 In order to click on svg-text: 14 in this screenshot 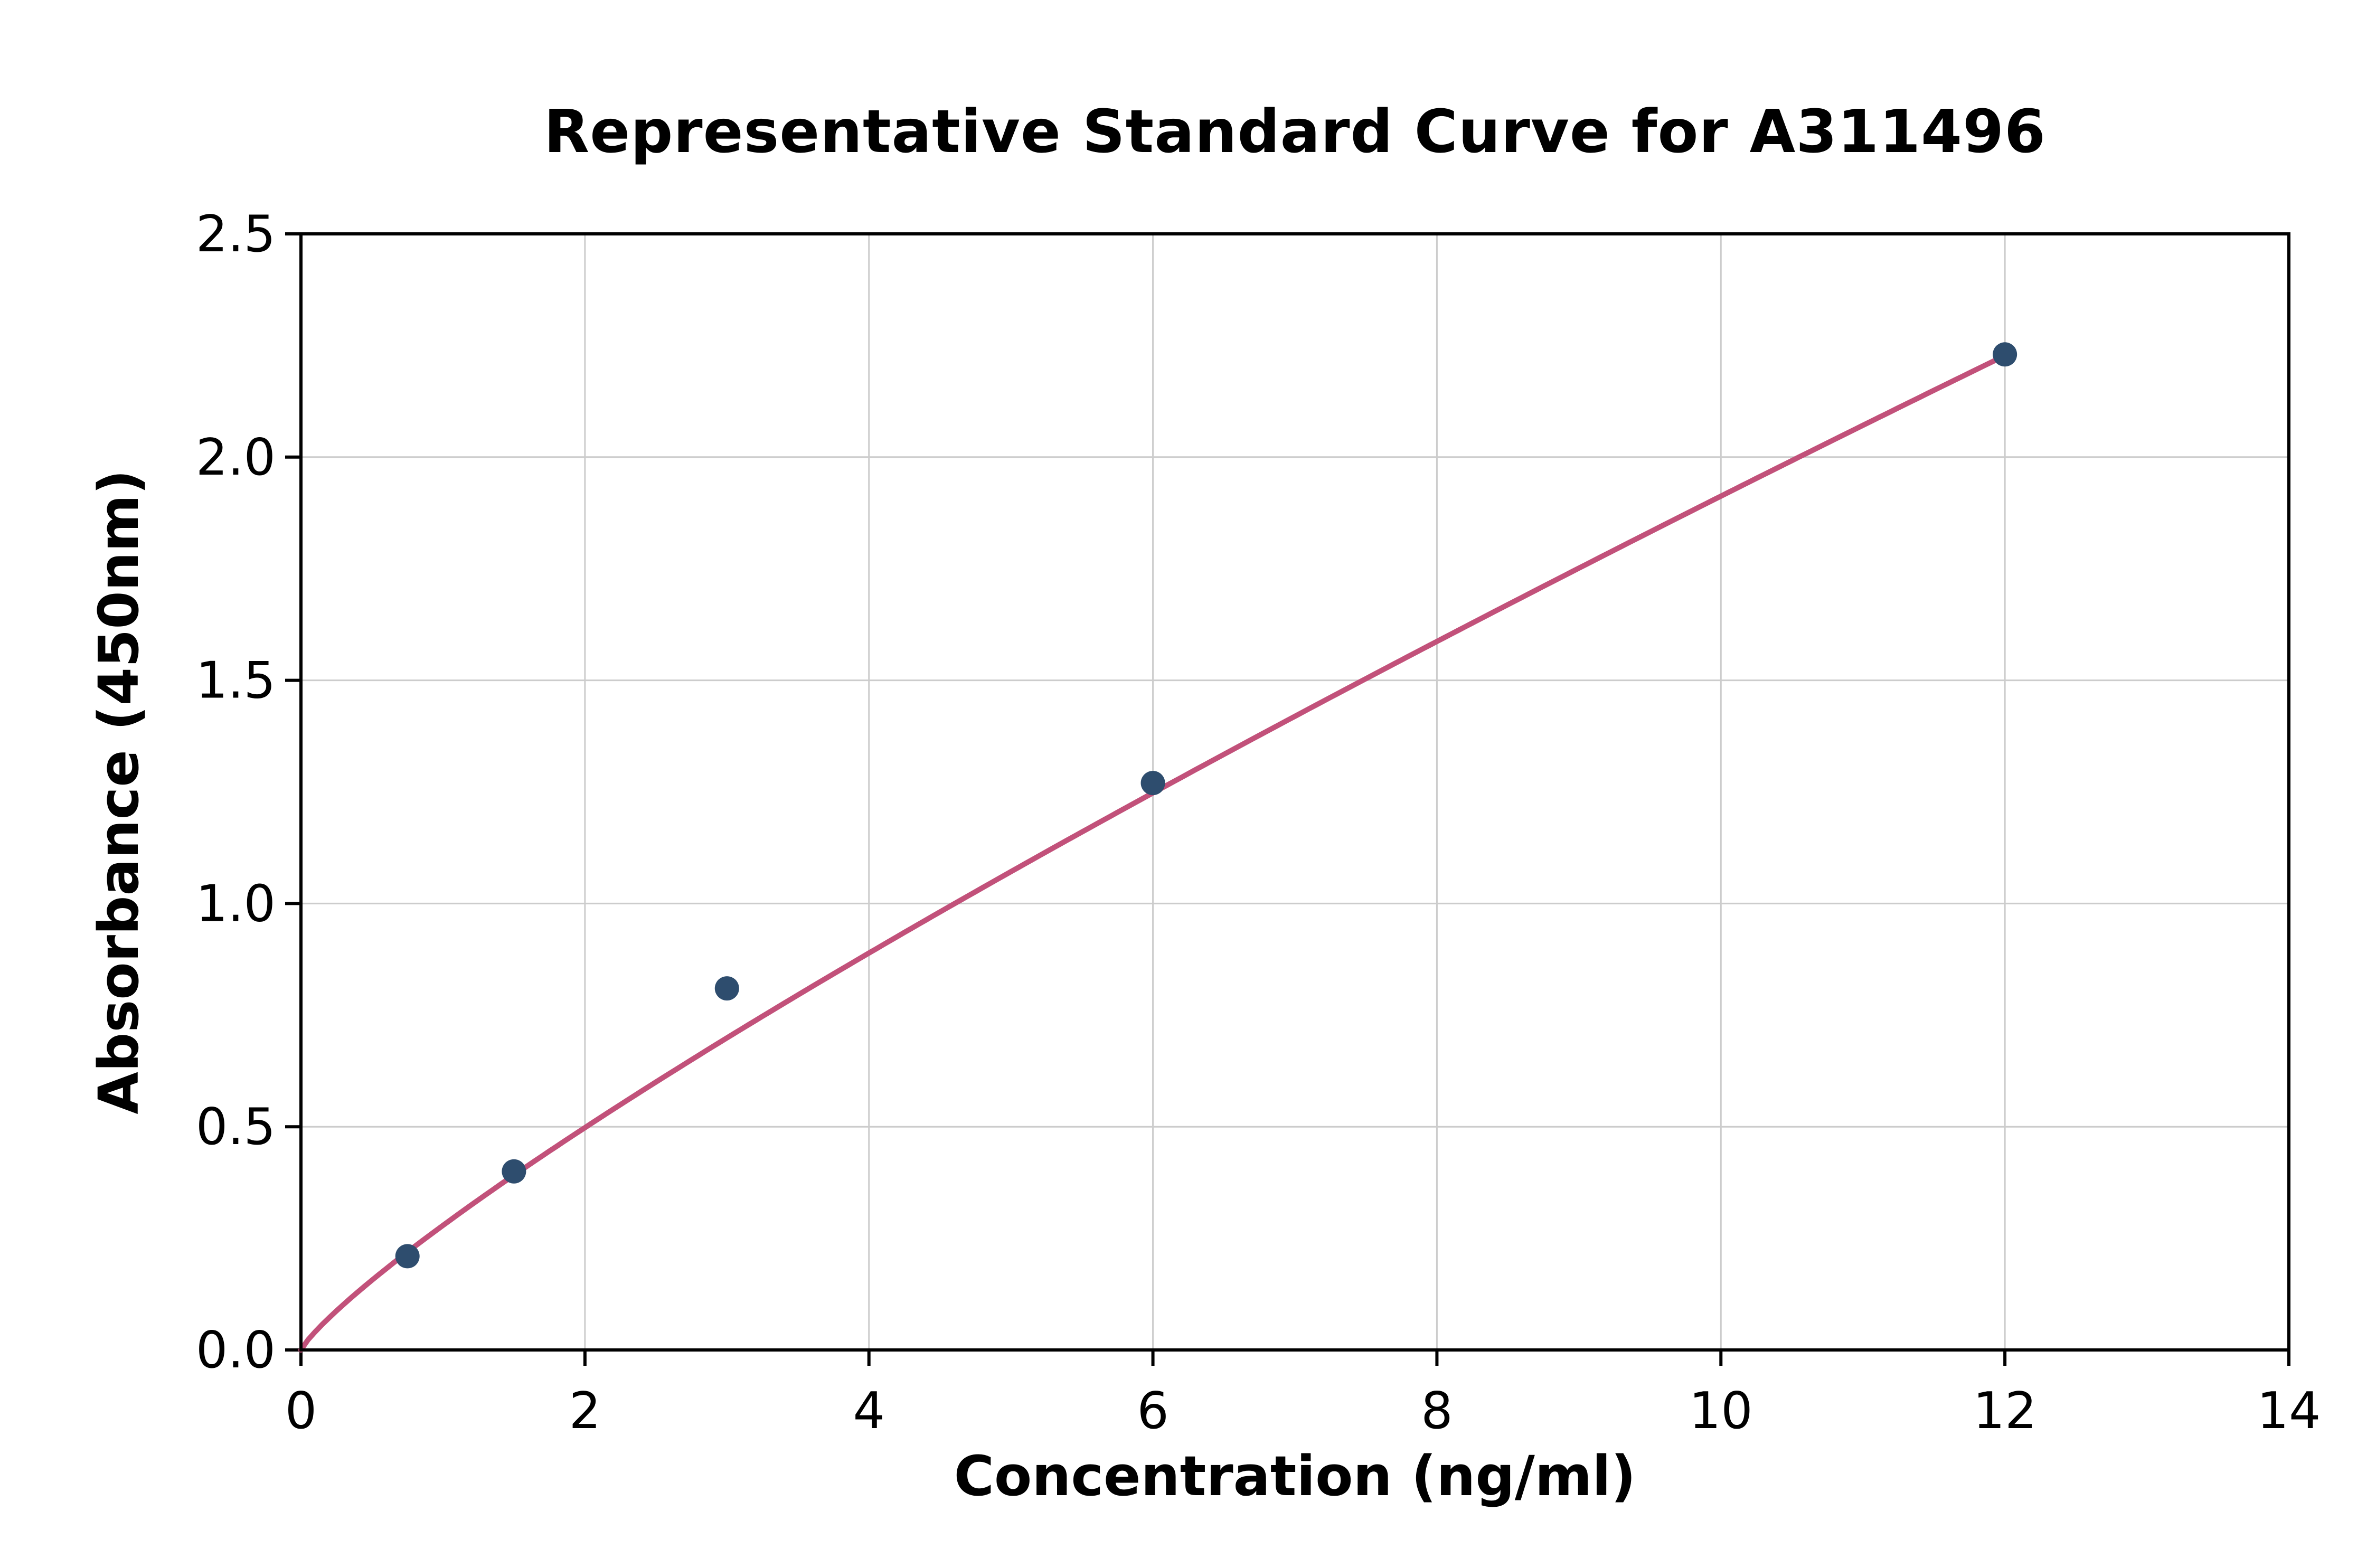, I will do `click(2289, 1411)`.